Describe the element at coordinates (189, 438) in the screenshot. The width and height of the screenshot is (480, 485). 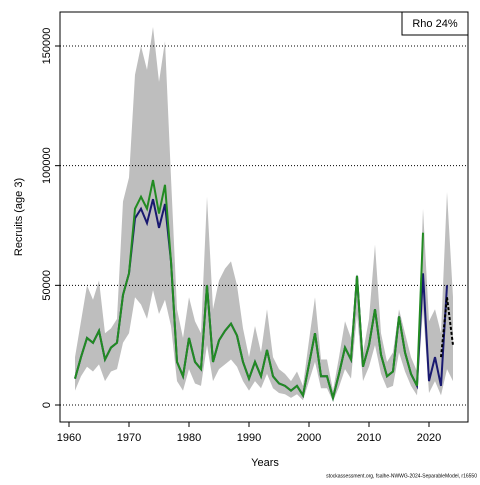
I see `x-tick-label: 1980` at that location.